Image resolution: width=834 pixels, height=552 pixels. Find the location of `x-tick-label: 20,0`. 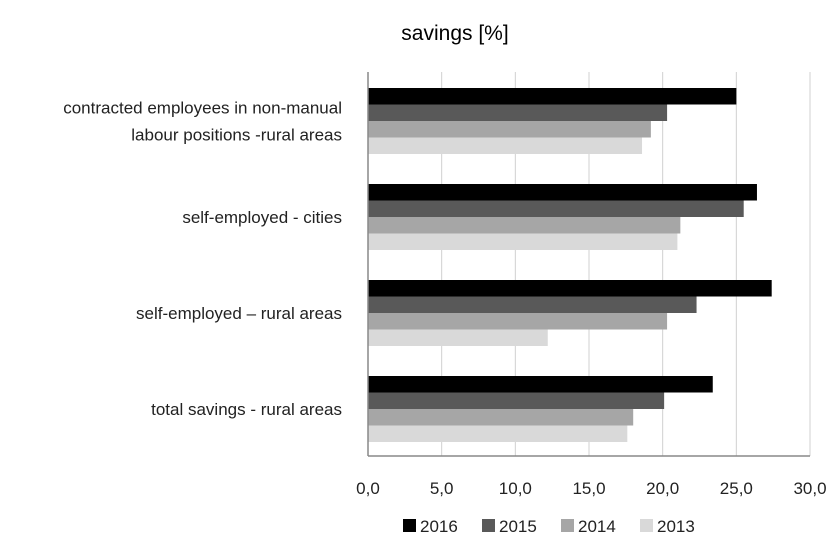

x-tick-label: 20,0 is located at coordinates (662, 488).